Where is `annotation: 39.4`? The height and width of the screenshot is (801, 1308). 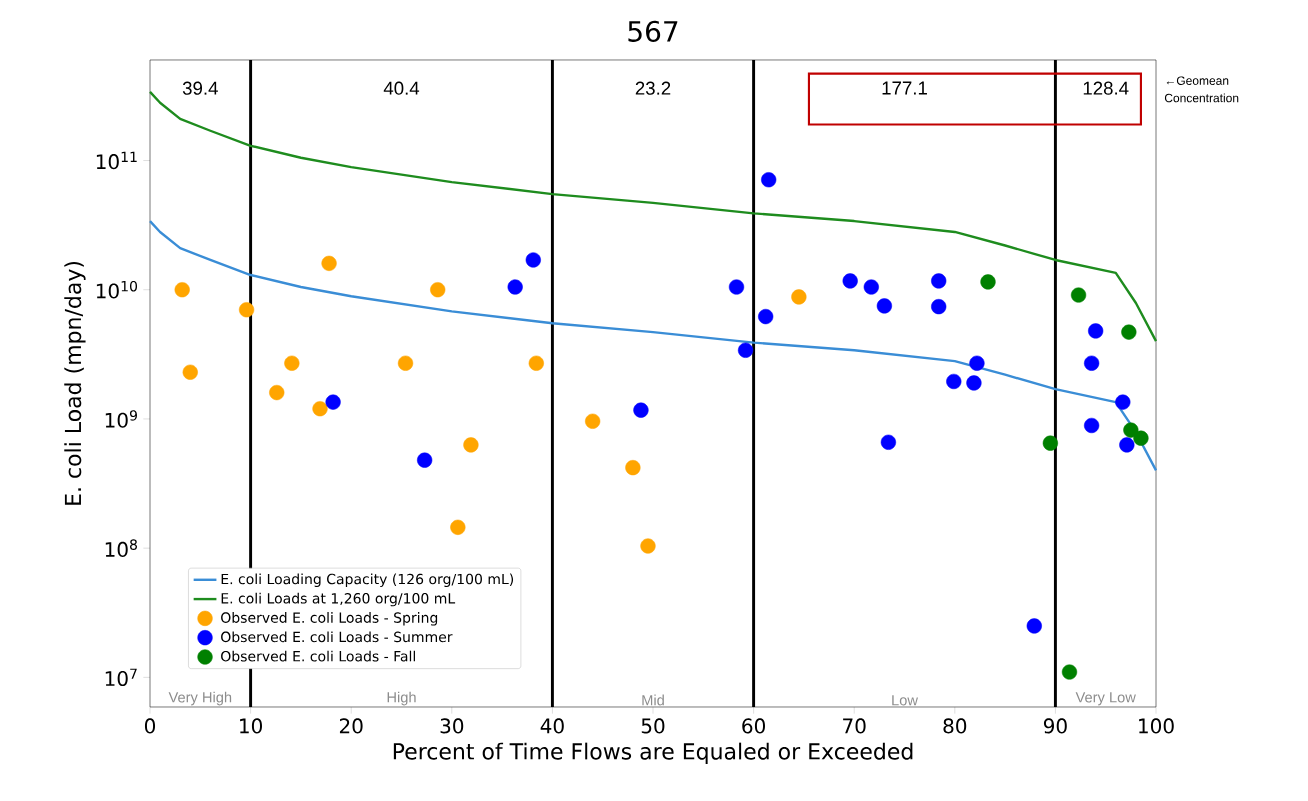
annotation: 39.4 is located at coordinates (200, 88).